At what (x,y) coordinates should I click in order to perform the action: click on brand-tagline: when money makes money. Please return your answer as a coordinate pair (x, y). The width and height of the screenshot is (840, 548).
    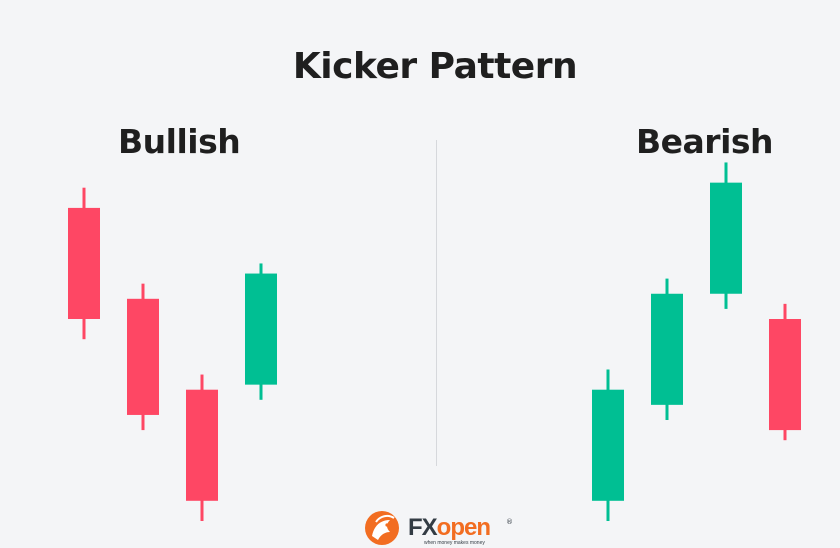
    Looking at the image, I should click on (454, 543).